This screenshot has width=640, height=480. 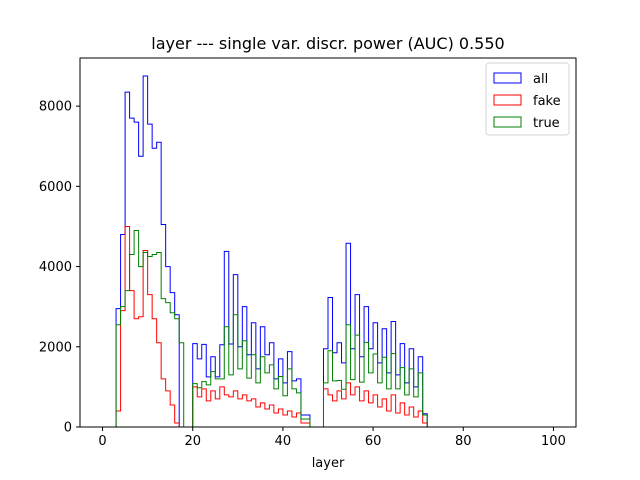 What do you see at coordinates (507, 78) in the screenshot?
I see `legend-swatch-all` at bounding box center [507, 78].